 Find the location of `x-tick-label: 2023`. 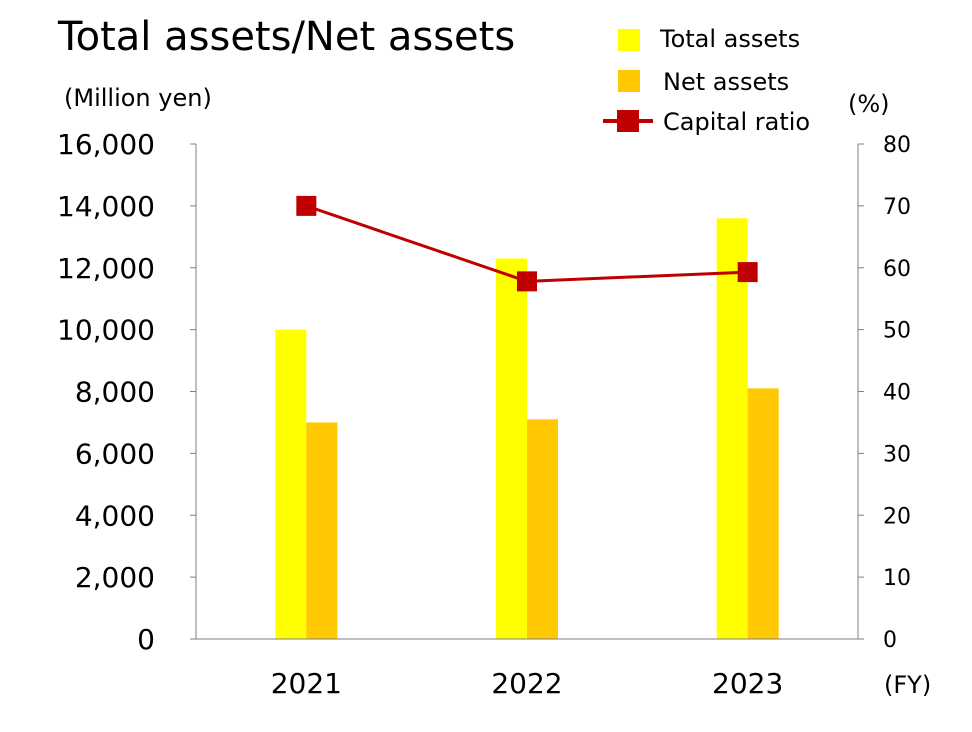

x-tick-label: 2023 is located at coordinates (747, 683).